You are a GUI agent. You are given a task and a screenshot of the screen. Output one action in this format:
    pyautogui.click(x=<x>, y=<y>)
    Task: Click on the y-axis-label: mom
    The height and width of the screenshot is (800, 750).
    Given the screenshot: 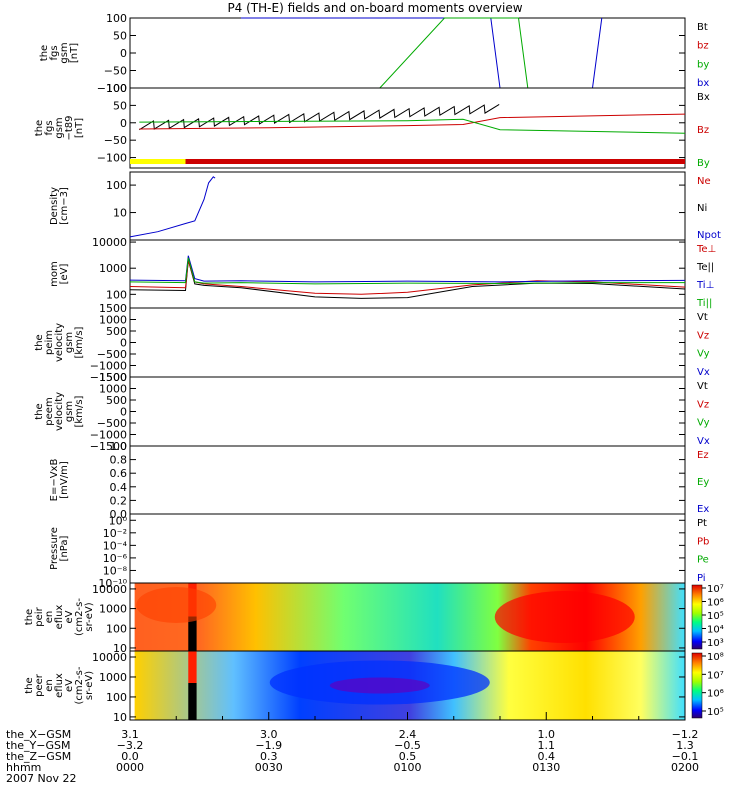 What is the action you would take?
    pyautogui.click(x=54, y=274)
    